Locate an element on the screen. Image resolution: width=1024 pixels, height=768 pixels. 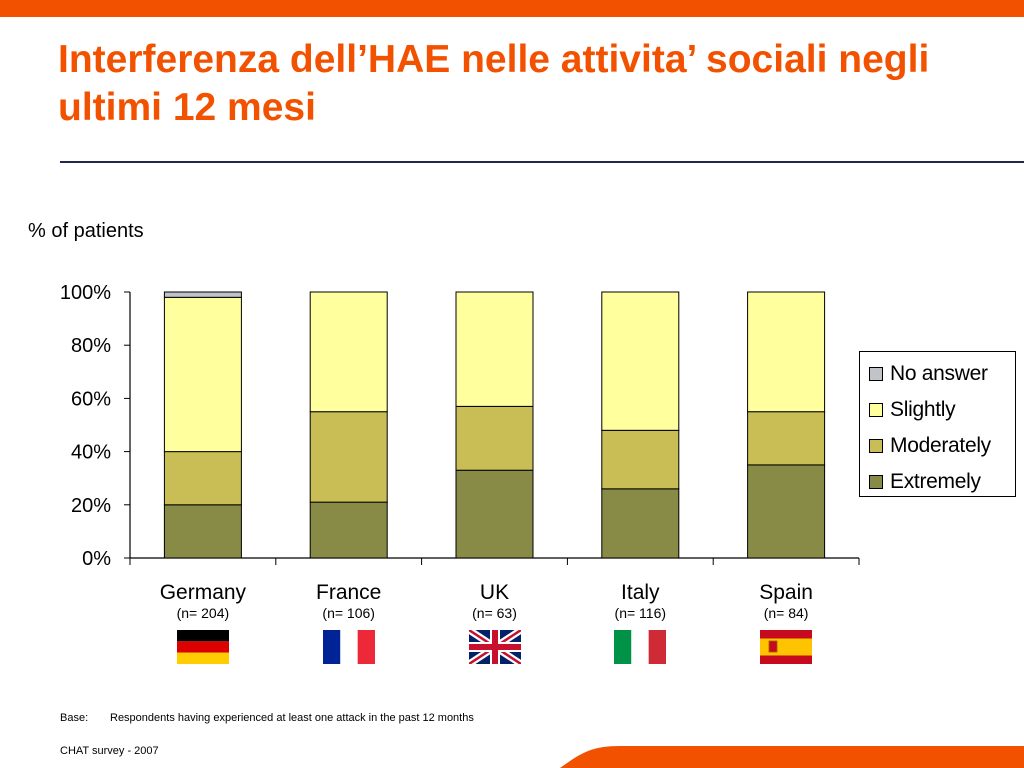
category-label: Italy (n= 116) is located at coordinates (640, 601).